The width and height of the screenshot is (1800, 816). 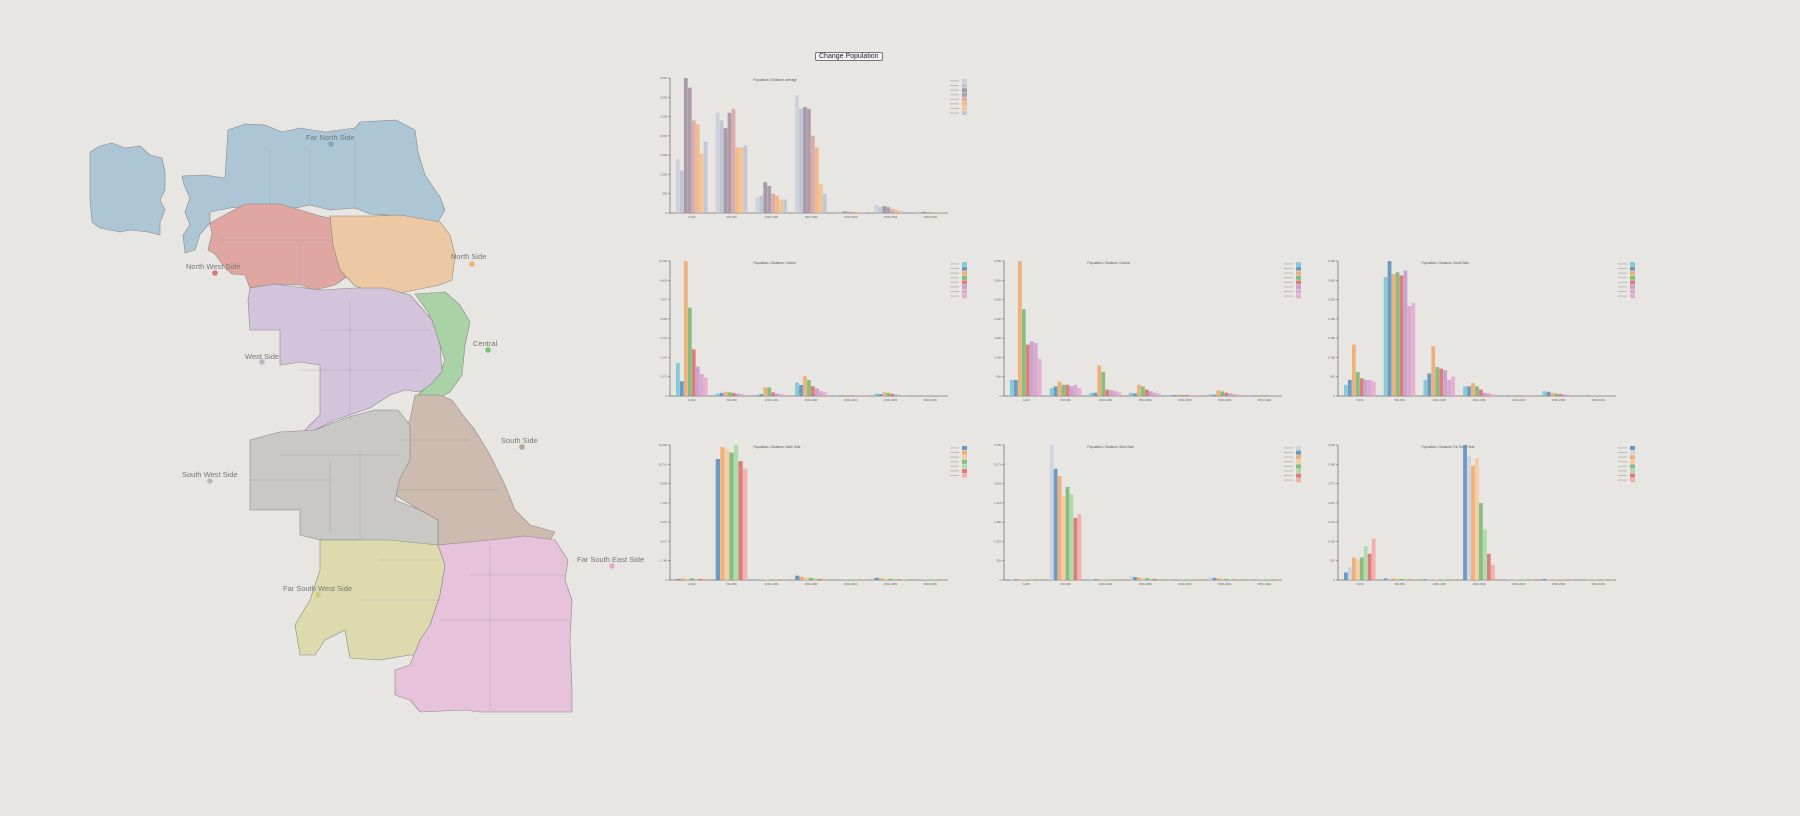 What do you see at coordinates (612, 566) in the screenshot?
I see `far-south-east-side-marker` at bounding box center [612, 566].